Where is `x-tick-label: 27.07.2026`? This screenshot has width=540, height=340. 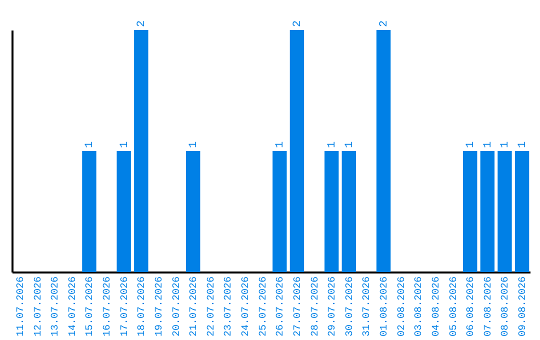
x-tick-label: 27.07.2026 is located at coordinates (298, 306).